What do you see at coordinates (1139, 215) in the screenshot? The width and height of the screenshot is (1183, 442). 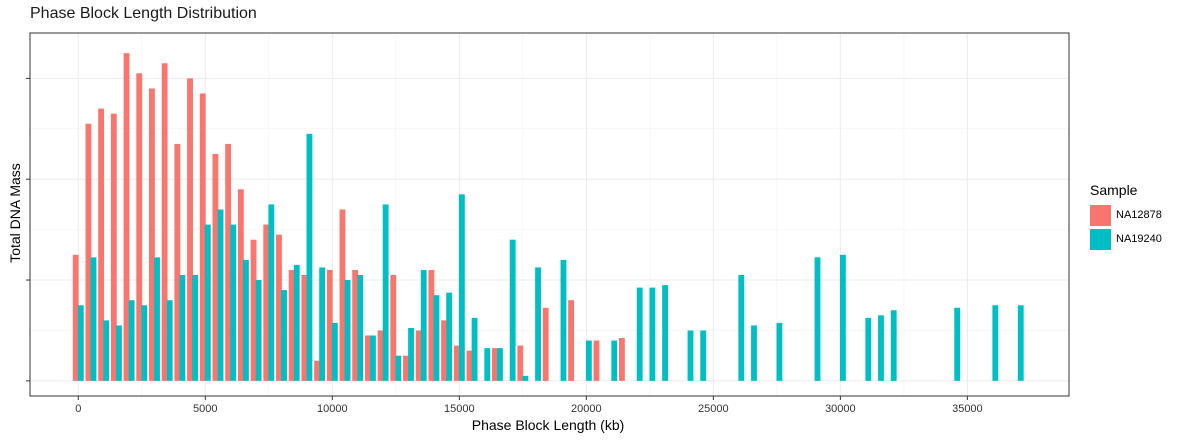 I see `legend-label-na12878: NA12878` at bounding box center [1139, 215].